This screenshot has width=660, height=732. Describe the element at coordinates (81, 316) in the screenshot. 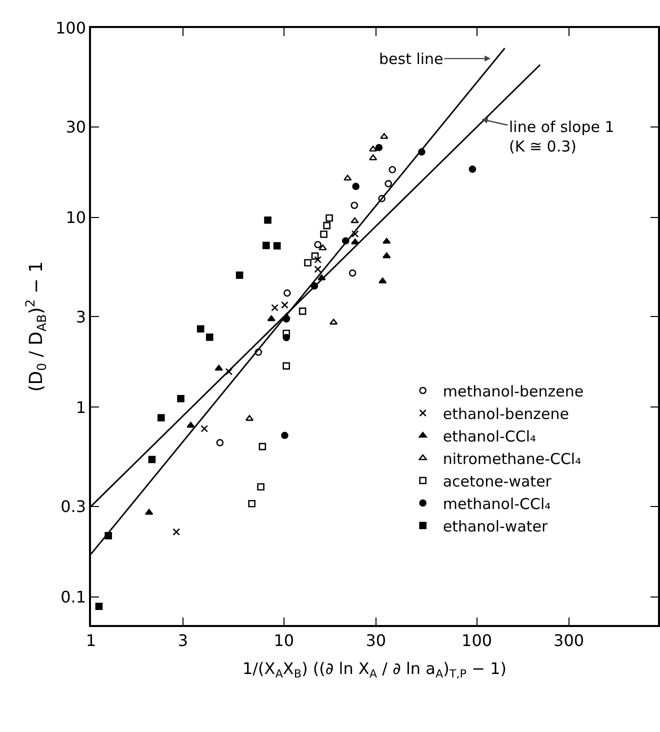

I see `y-tick-label: 3` at that location.